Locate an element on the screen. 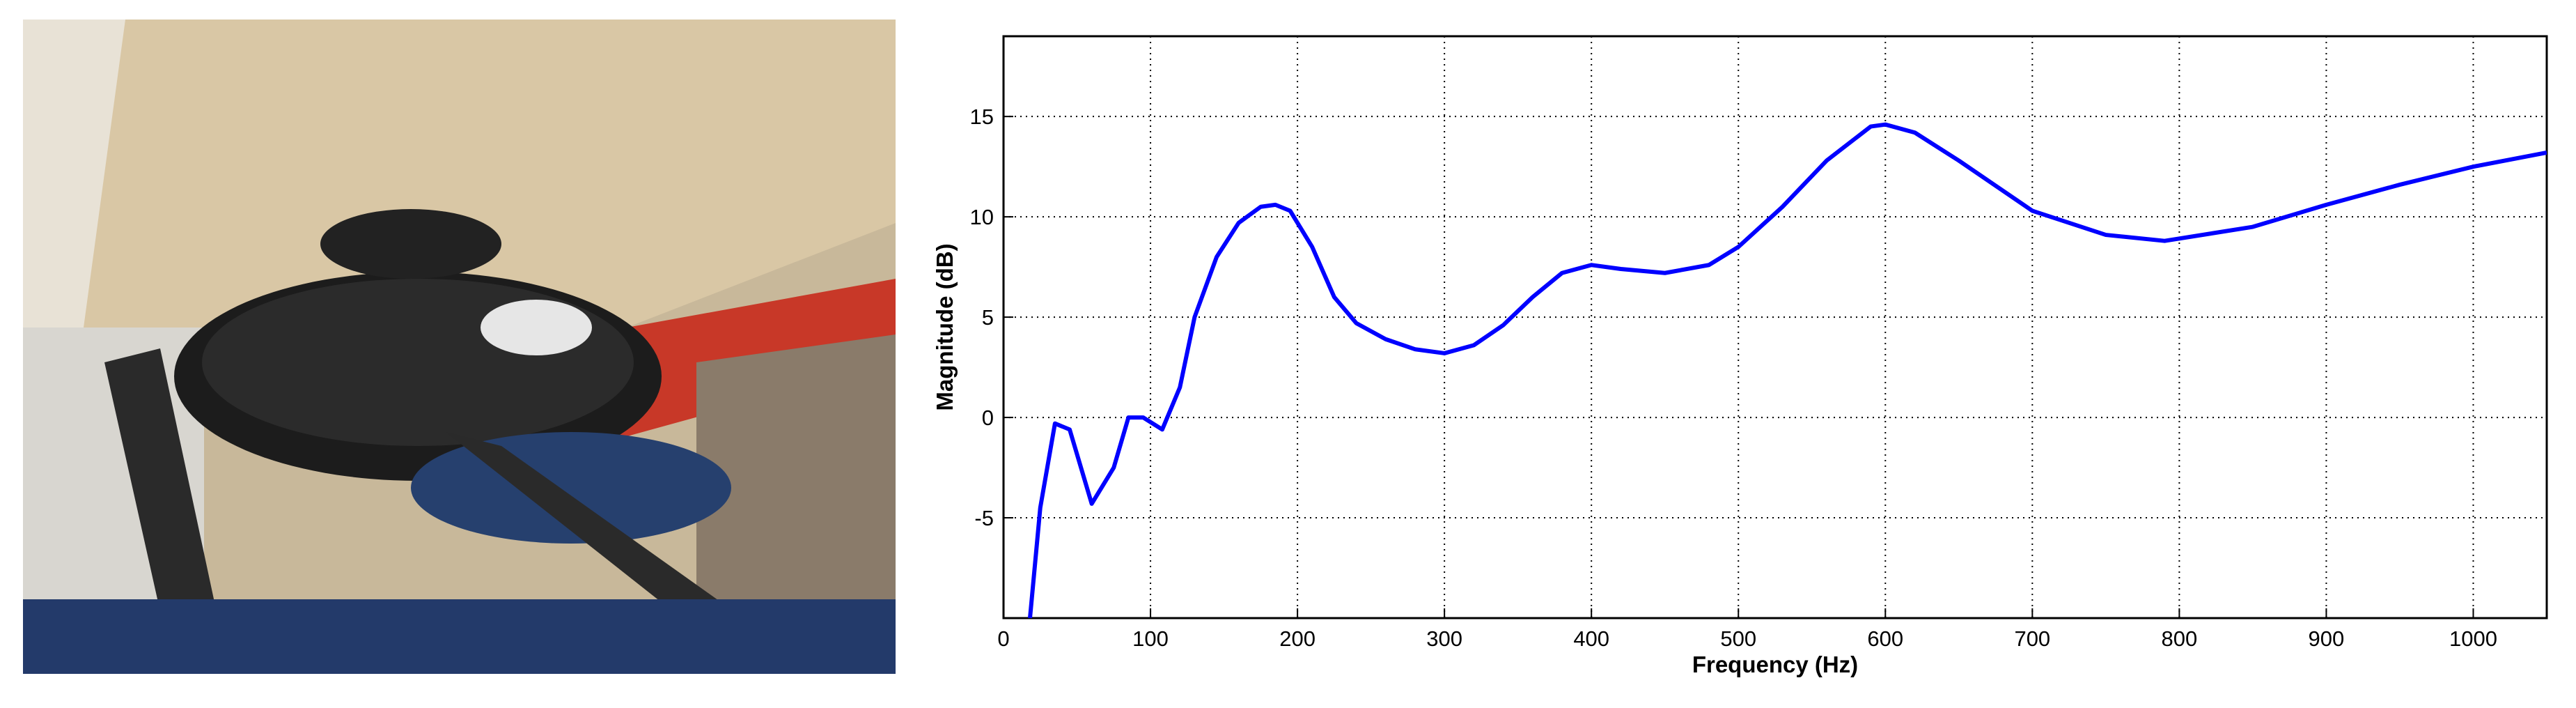 The width and height of the screenshot is (2576, 708). x-tick-label: 100 is located at coordinates (1150, 638).